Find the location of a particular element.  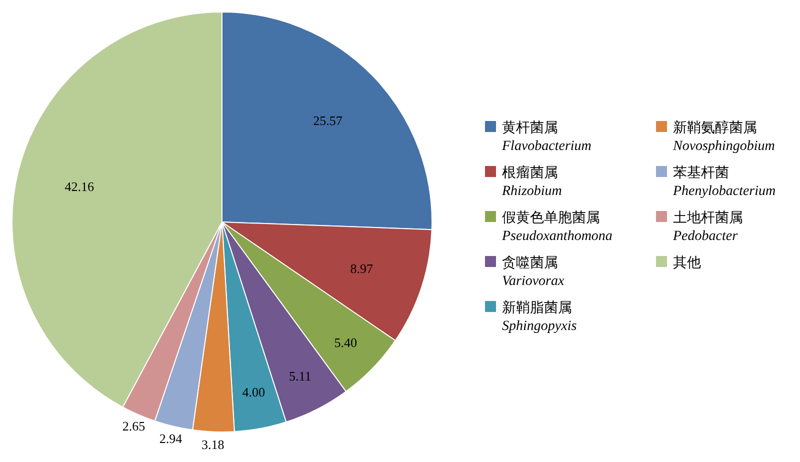

legend-label: 假黄色单胞菌属 Pseudoxanthomona is located at coordinates (556, 227).